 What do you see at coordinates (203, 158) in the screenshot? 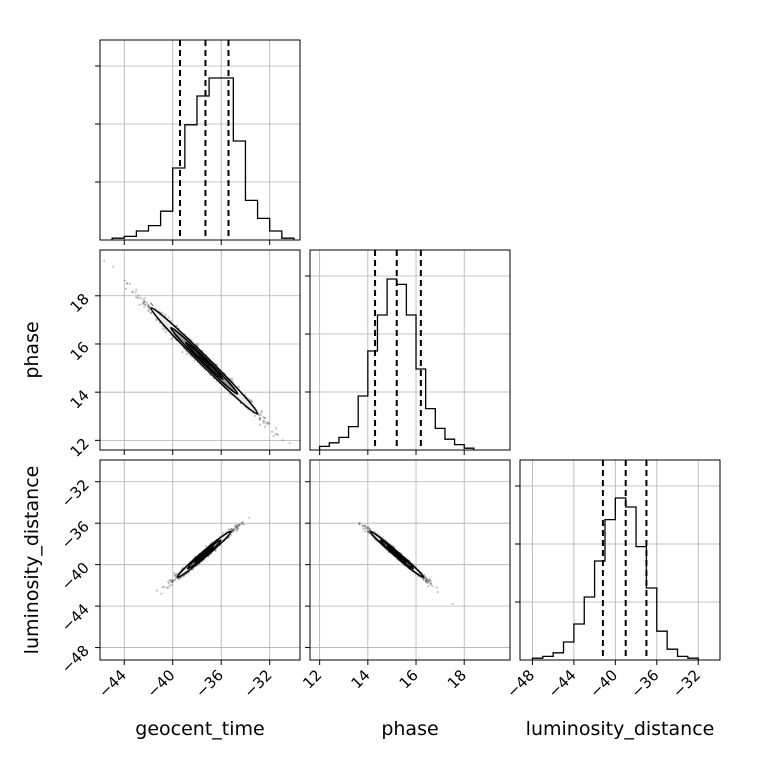
I see `histogram-geocent_time` at bounding box center [203, 158].